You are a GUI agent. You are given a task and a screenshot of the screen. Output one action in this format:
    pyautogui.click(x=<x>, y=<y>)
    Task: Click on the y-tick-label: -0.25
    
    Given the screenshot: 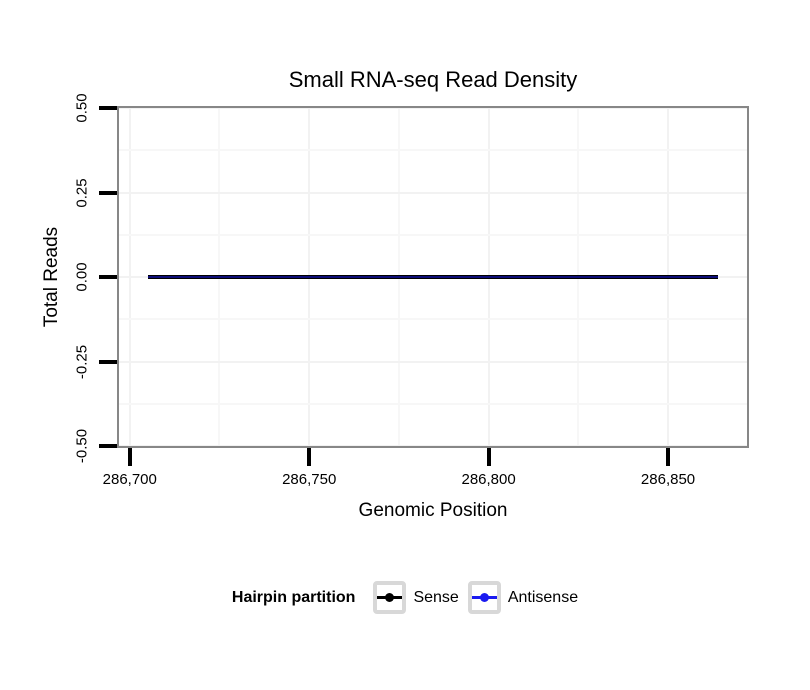 What is the action you would take?
    pyautogui.click(x=82, y=361)
    